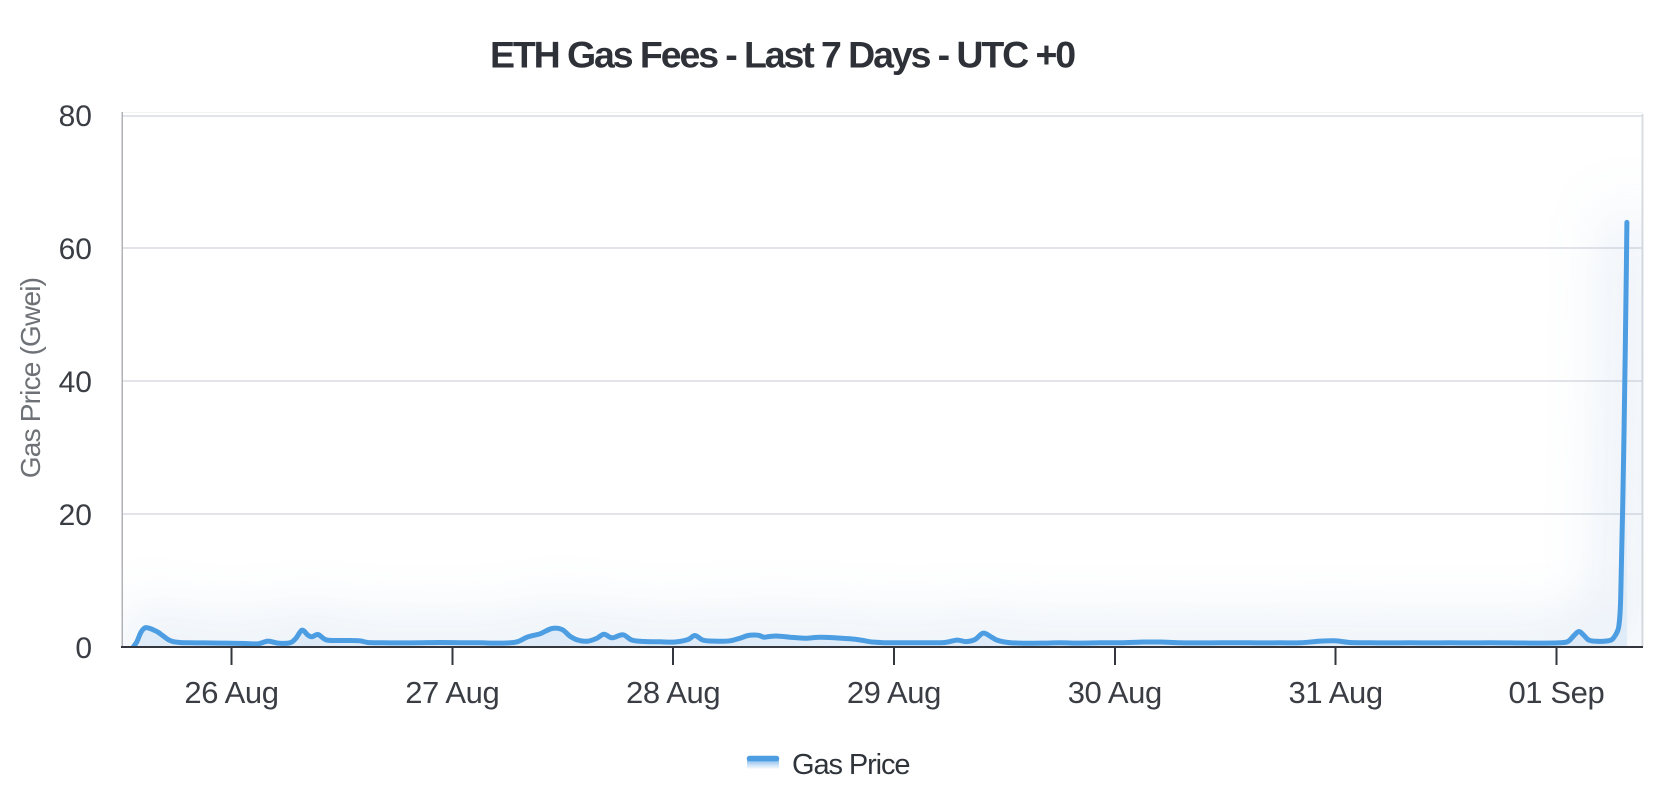 This screenshot has width=1664, height=803. Describe the element at coordinates (894, 692) in the screenshot. I see `svg-text: 29 Aug` at that location.